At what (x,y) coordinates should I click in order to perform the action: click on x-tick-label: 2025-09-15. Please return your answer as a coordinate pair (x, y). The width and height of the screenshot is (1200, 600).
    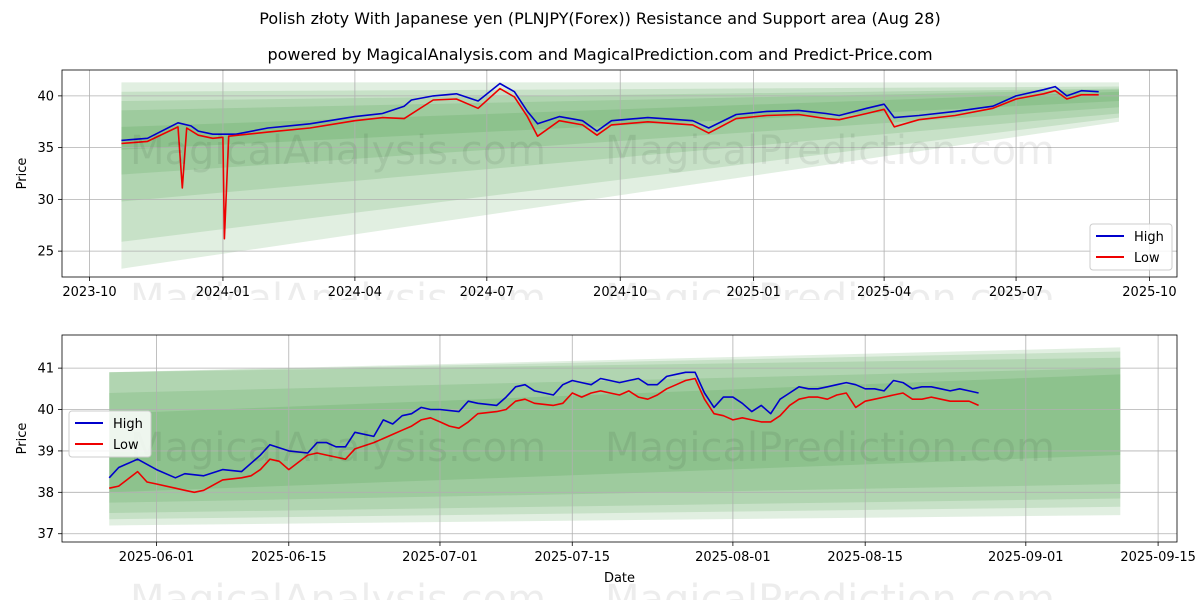
    Looking at the image, I should click on (1158, 557).